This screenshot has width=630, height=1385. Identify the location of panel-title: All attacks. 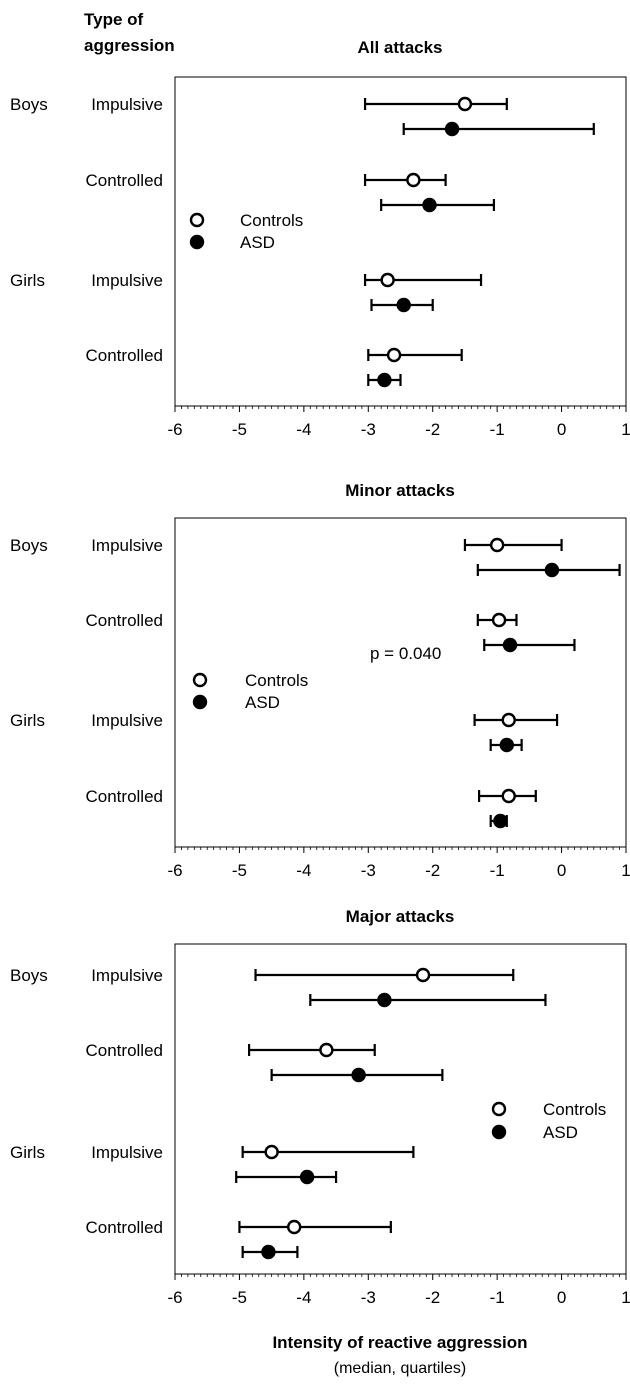
(399, 47).